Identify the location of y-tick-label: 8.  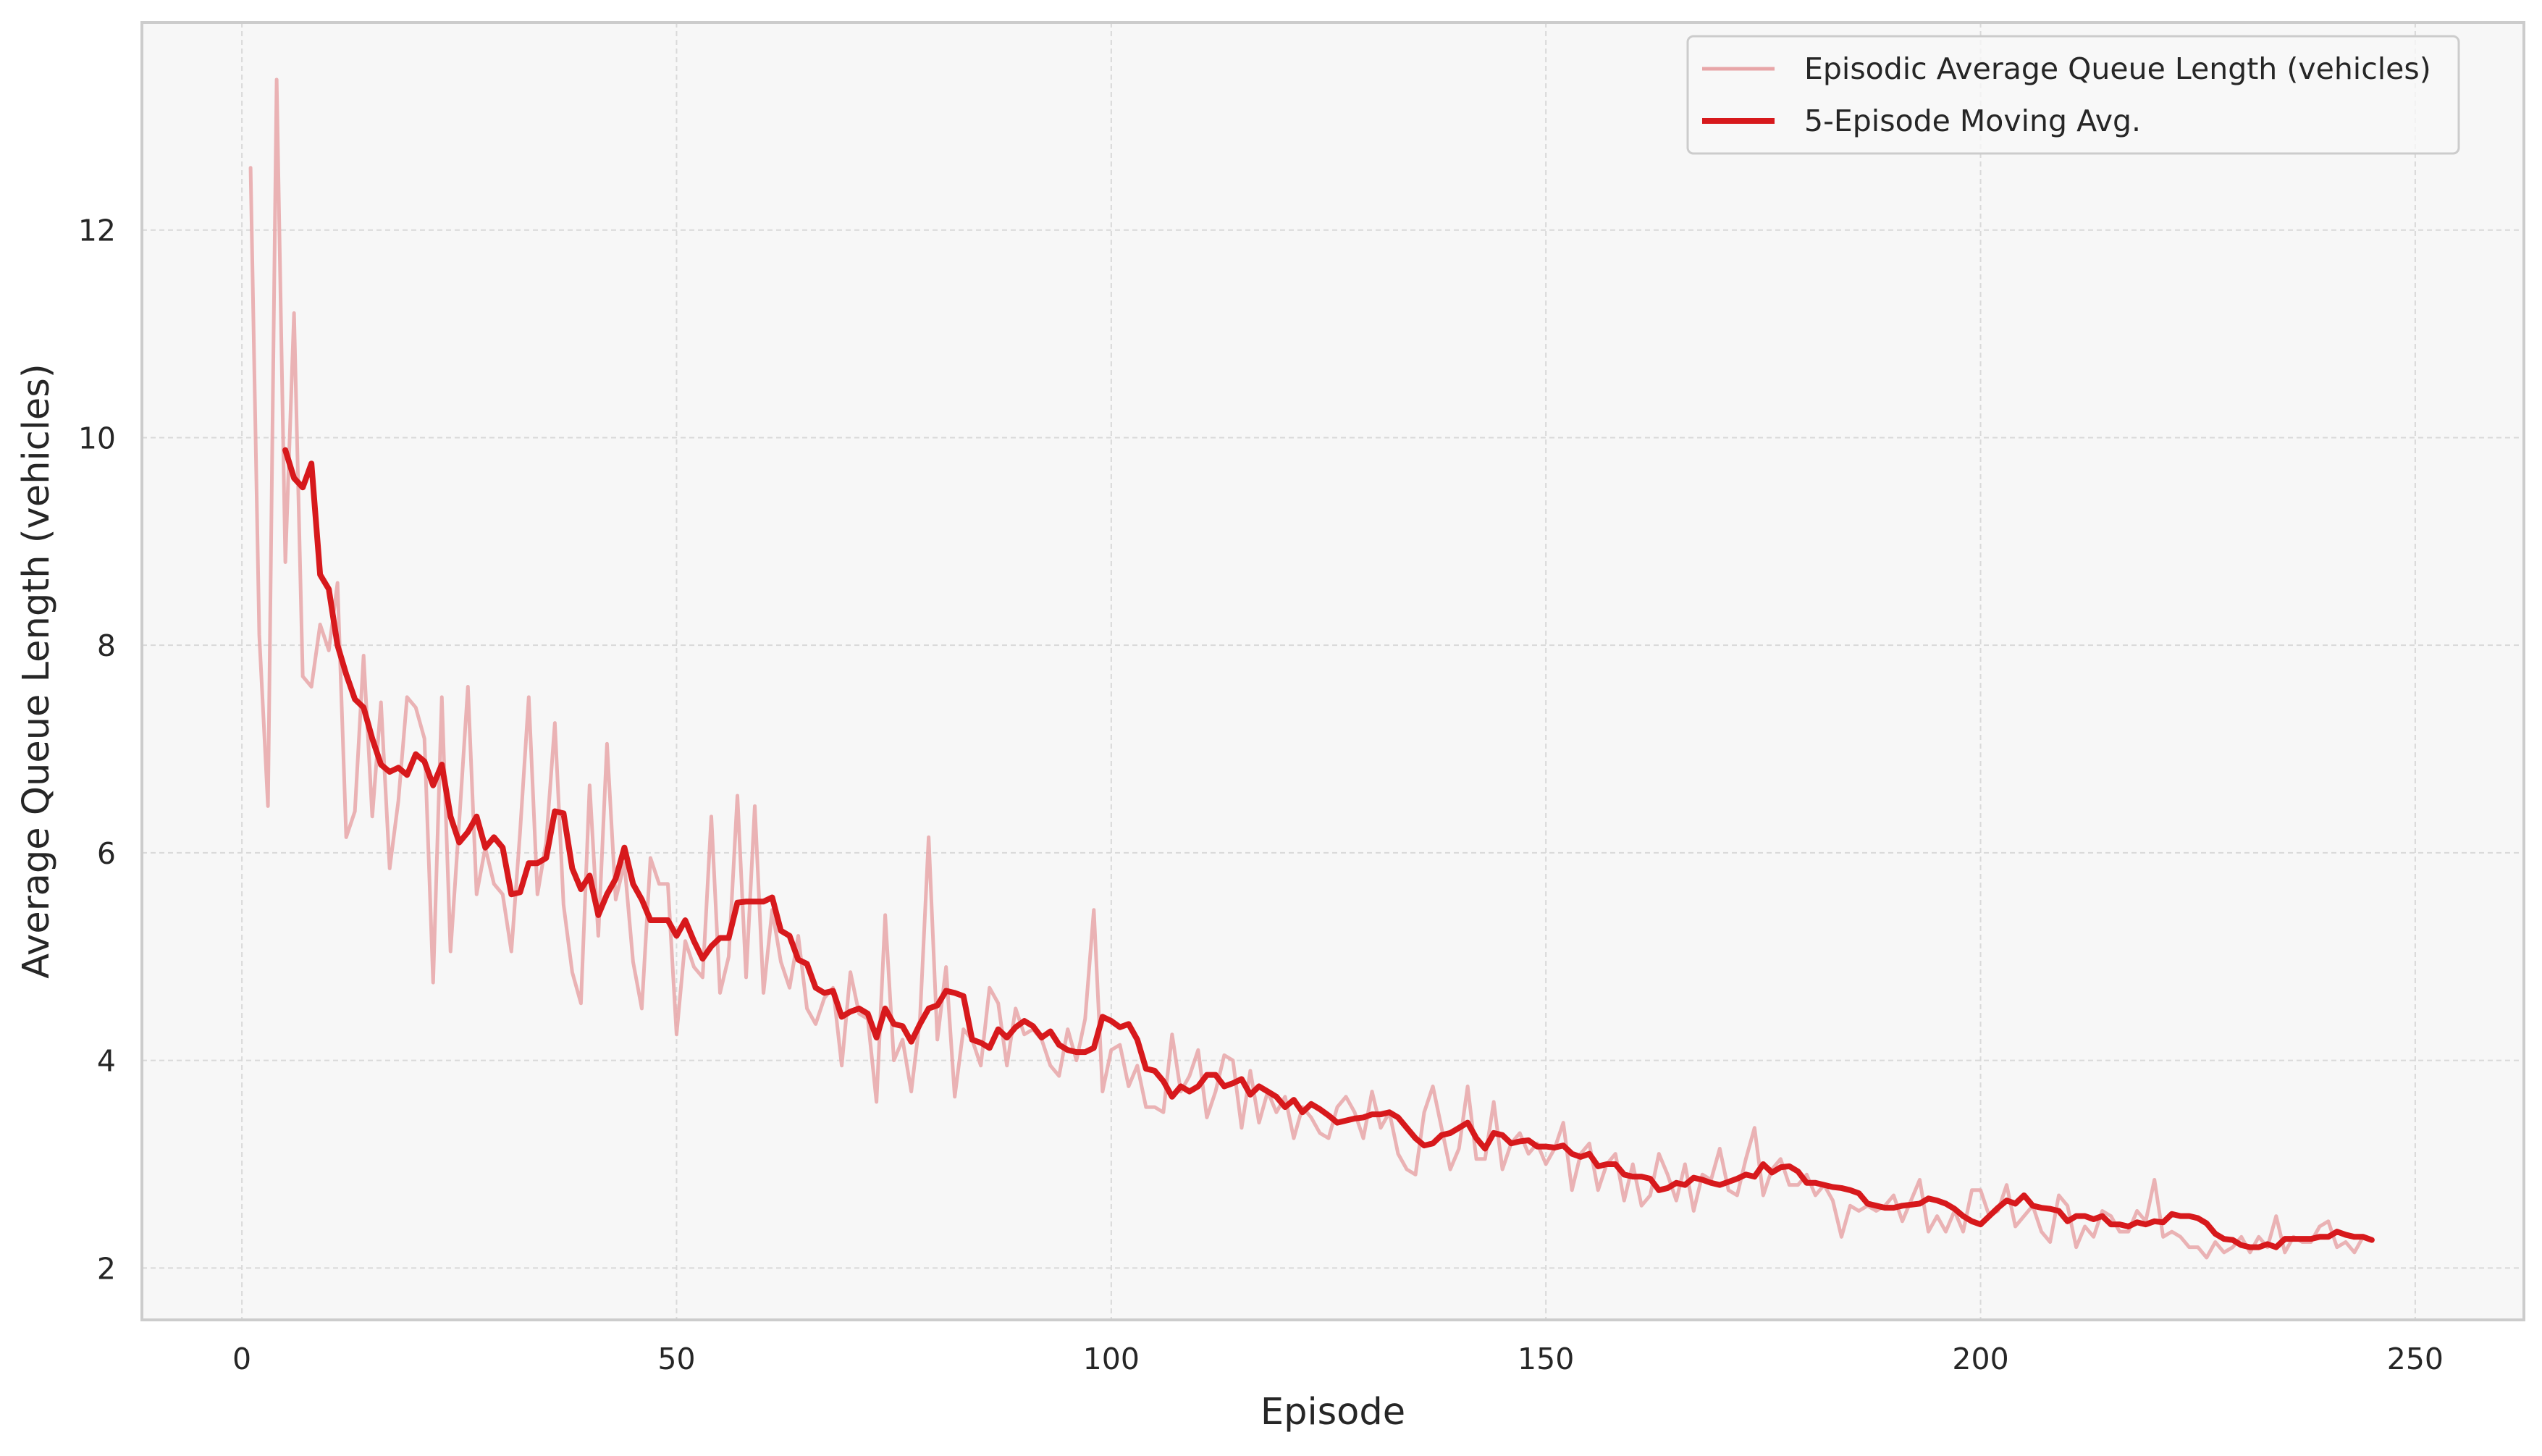
(106, 646).